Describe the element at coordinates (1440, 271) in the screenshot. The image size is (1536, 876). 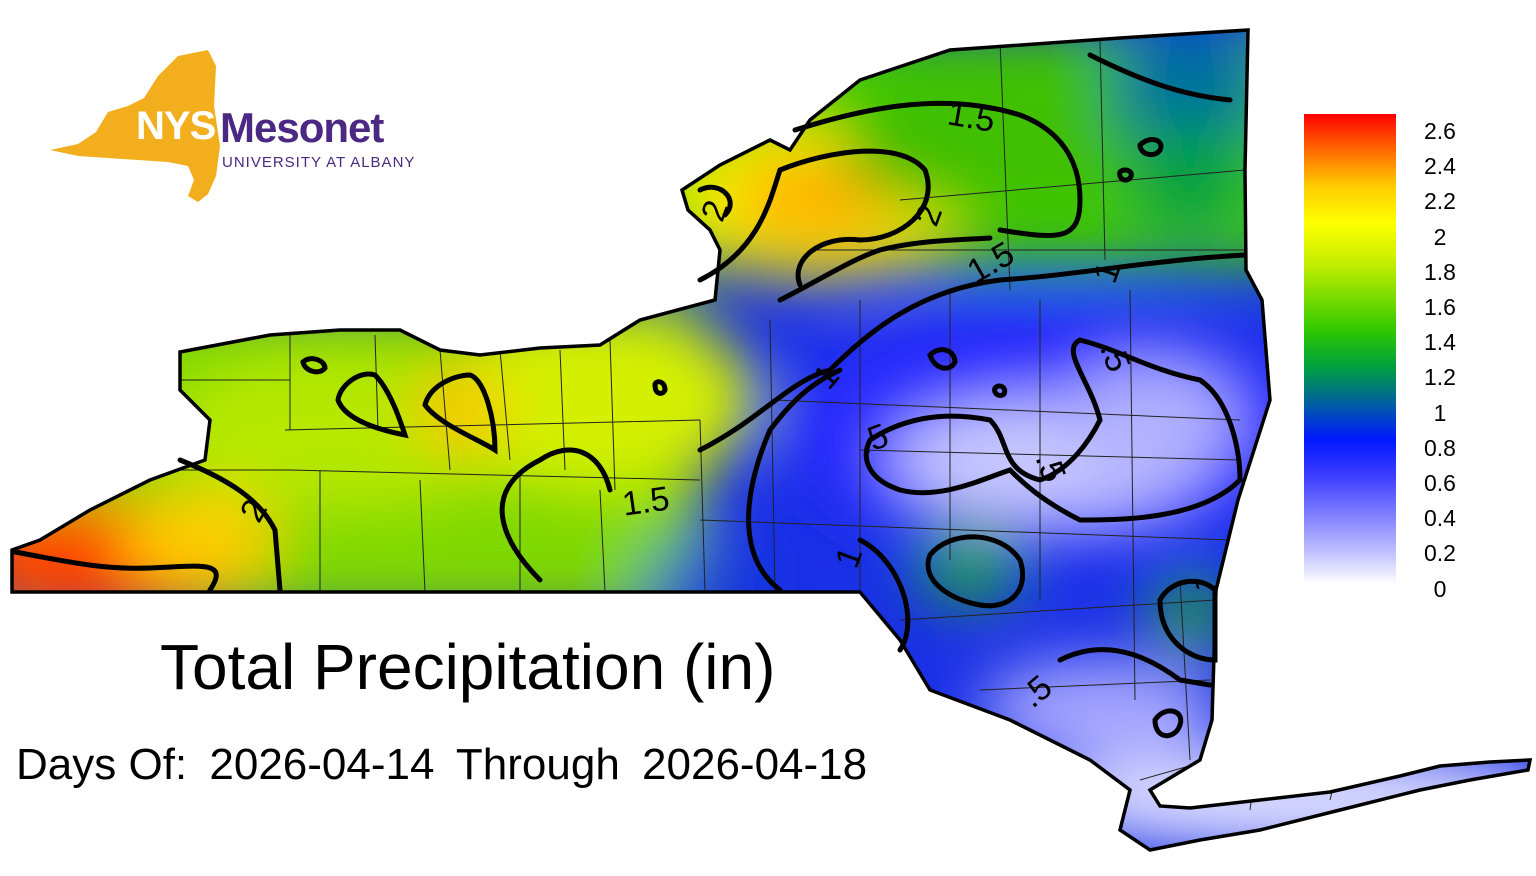
I see `legend-tick-label: 1.8` at that location.